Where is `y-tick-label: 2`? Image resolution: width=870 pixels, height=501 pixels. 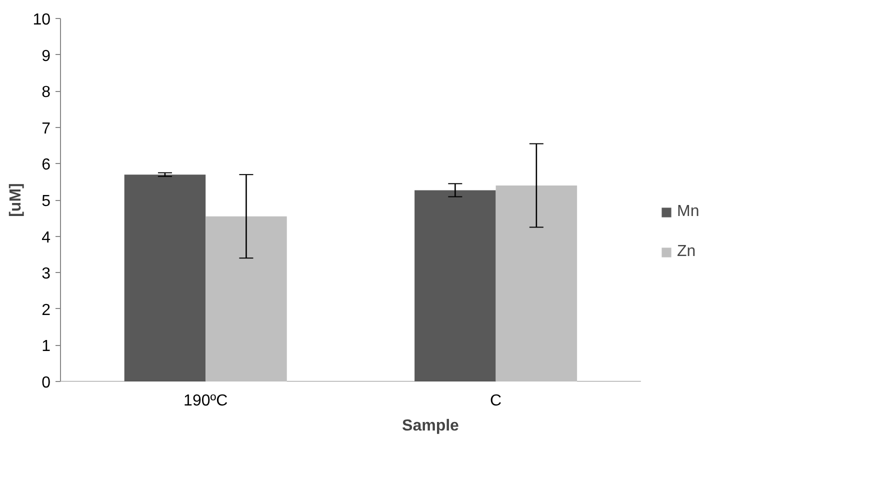
y-tick-label: 2 is located at coordinates (46, 310).